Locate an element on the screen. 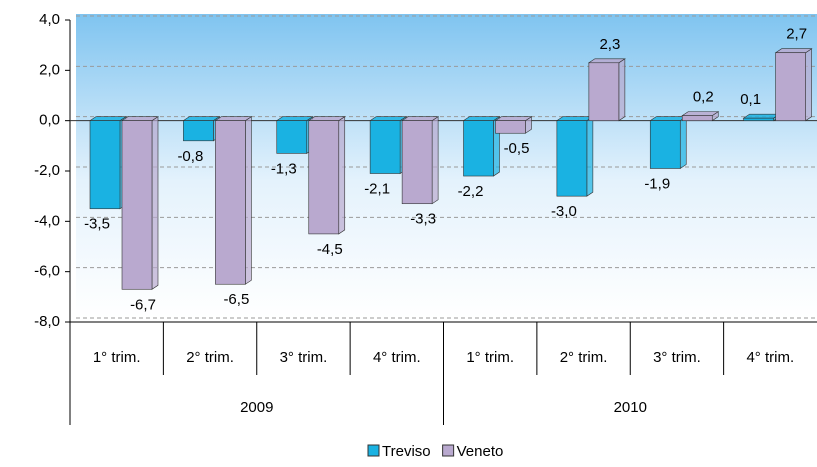  group-label: 2009 is located at coordinates (256, 407).